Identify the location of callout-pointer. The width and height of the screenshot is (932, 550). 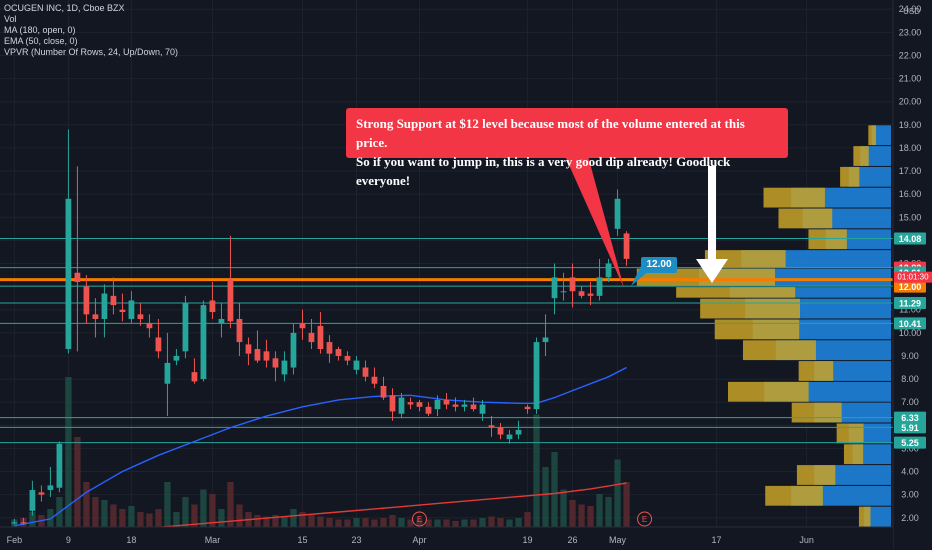
(594, 222).